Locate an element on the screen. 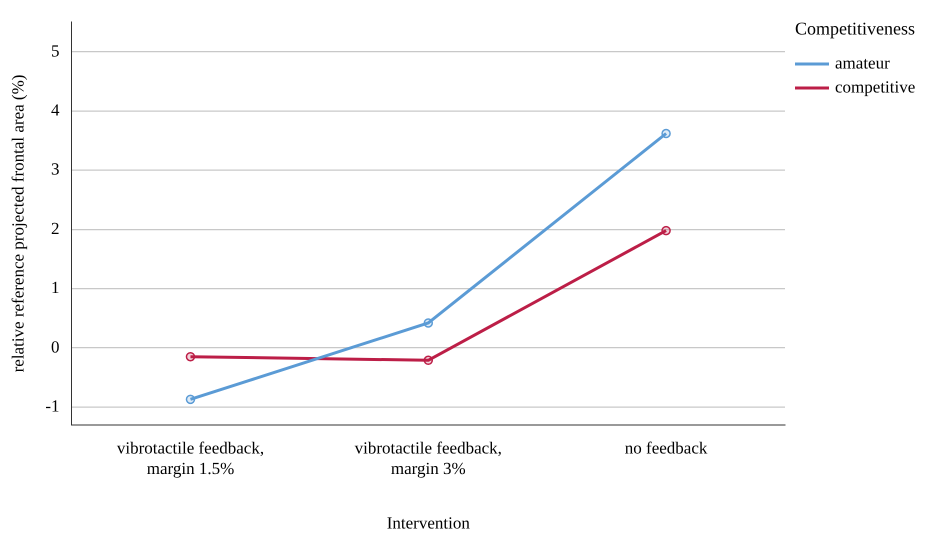 The height and width of the screenshot is (548, 950). legend-title: Competitiveness is located at coordinates (855, 28).